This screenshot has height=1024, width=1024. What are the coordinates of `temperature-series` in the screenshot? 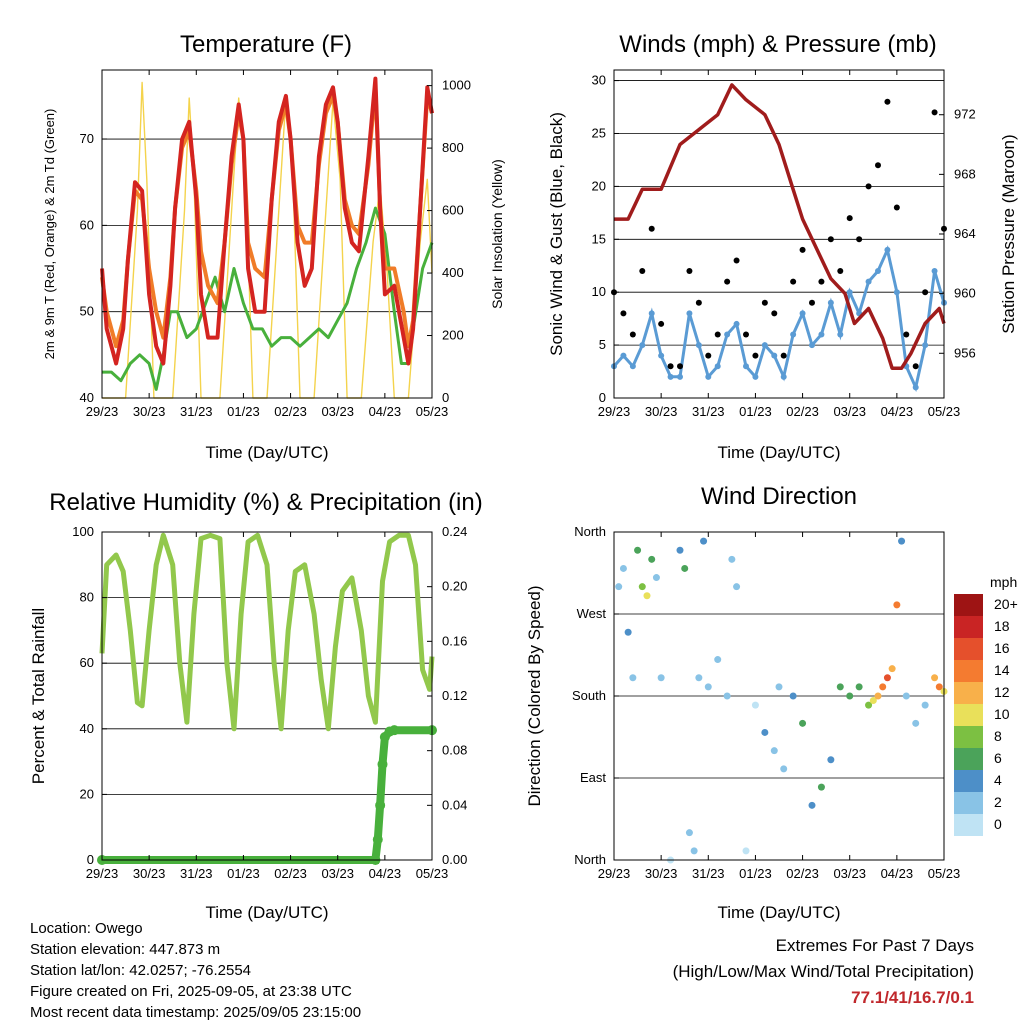 It's located at (267, 237).